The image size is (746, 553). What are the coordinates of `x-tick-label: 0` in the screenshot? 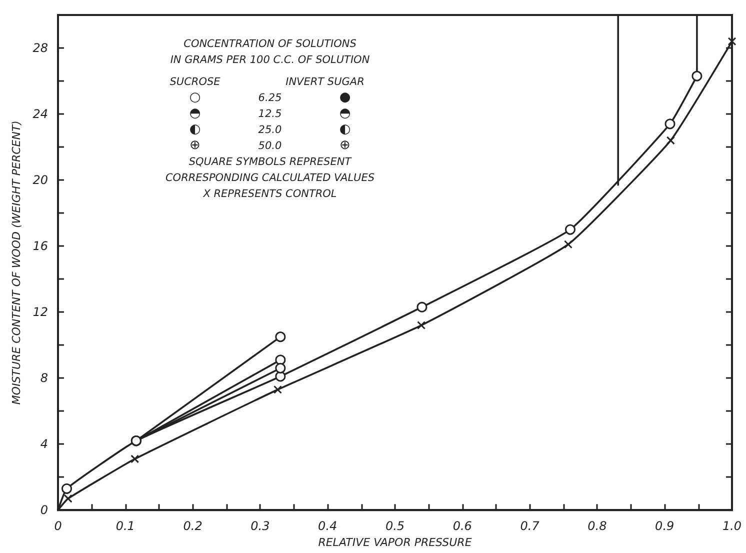 It's located at (58, 526).